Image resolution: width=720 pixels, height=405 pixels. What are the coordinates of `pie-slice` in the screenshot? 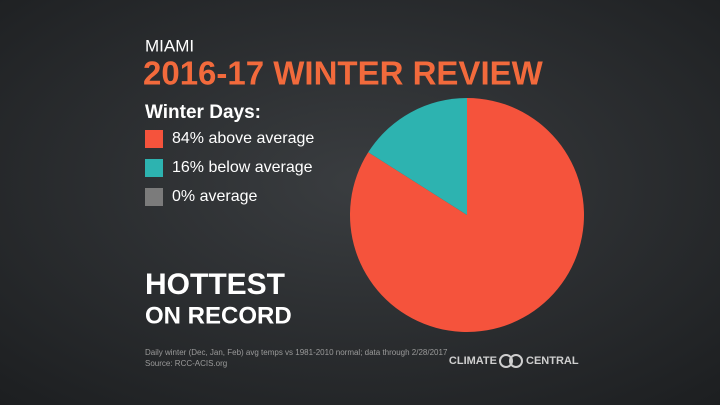 It's located at (417, 156).